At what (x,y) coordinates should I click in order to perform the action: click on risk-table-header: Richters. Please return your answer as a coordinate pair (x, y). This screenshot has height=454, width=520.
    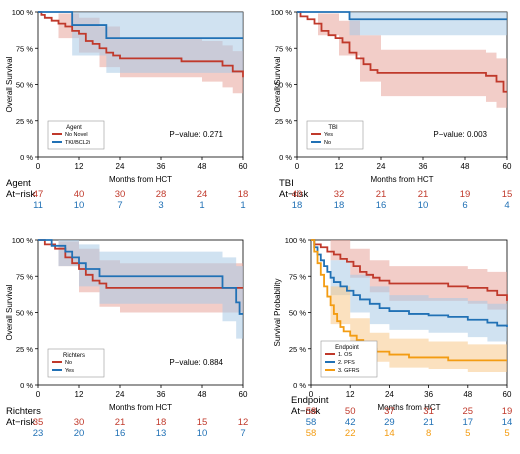
    Looking at the image, I should click on (23, 411).